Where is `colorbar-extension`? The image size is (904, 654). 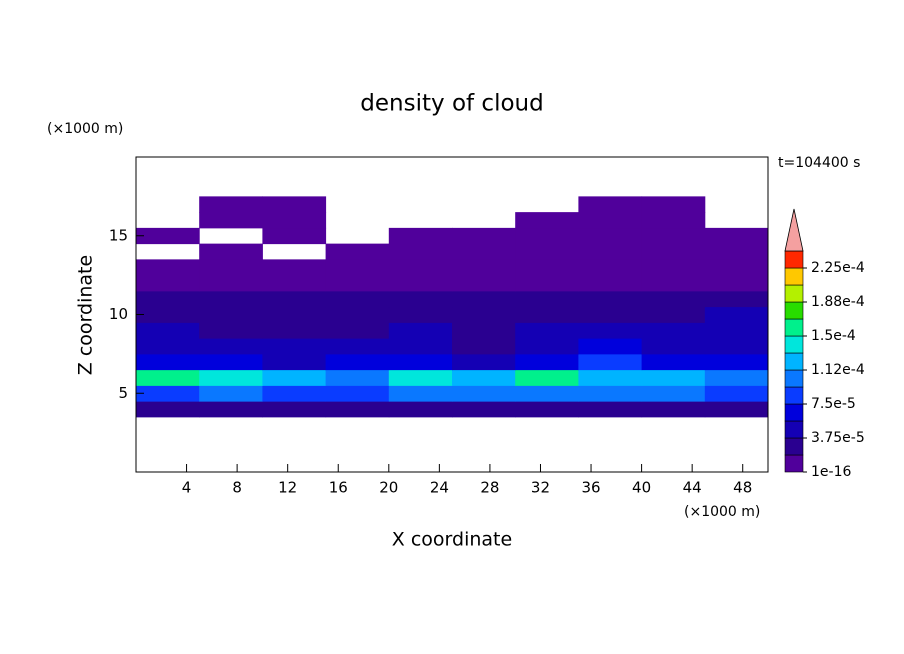 colorbar-extension is located at coordinates (794, 230).